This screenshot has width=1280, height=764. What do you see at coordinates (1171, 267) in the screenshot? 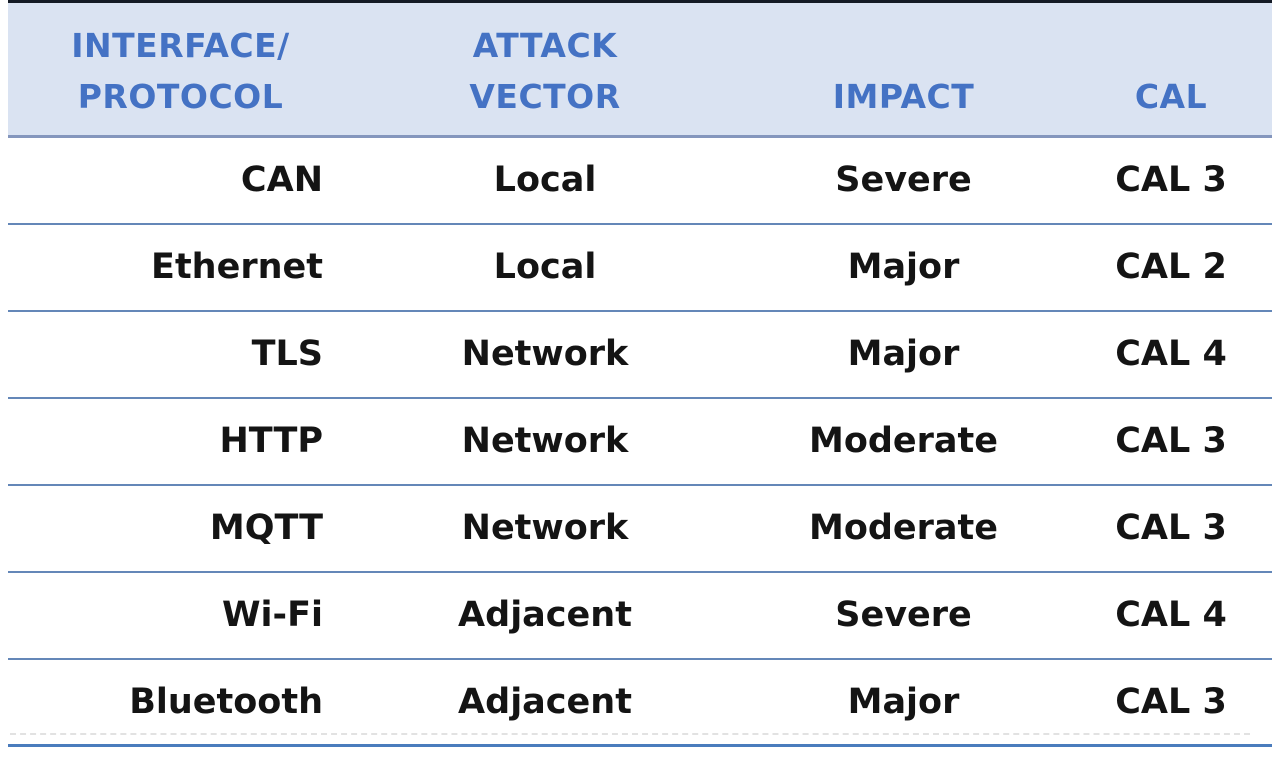
I see `cell-cal: CAL 2` at bounding box center [1171, 267].